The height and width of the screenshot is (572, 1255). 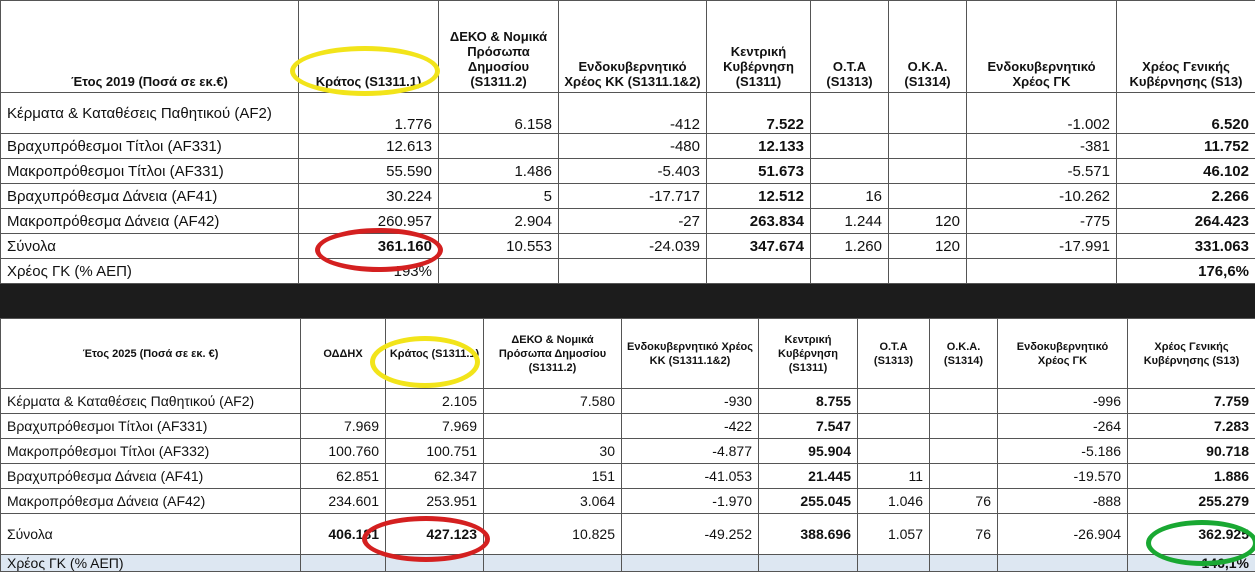 What do you see at coordinates (759, 196) in the screenshot?
I see `cell: 12.512` at bounding box center [759, 196].